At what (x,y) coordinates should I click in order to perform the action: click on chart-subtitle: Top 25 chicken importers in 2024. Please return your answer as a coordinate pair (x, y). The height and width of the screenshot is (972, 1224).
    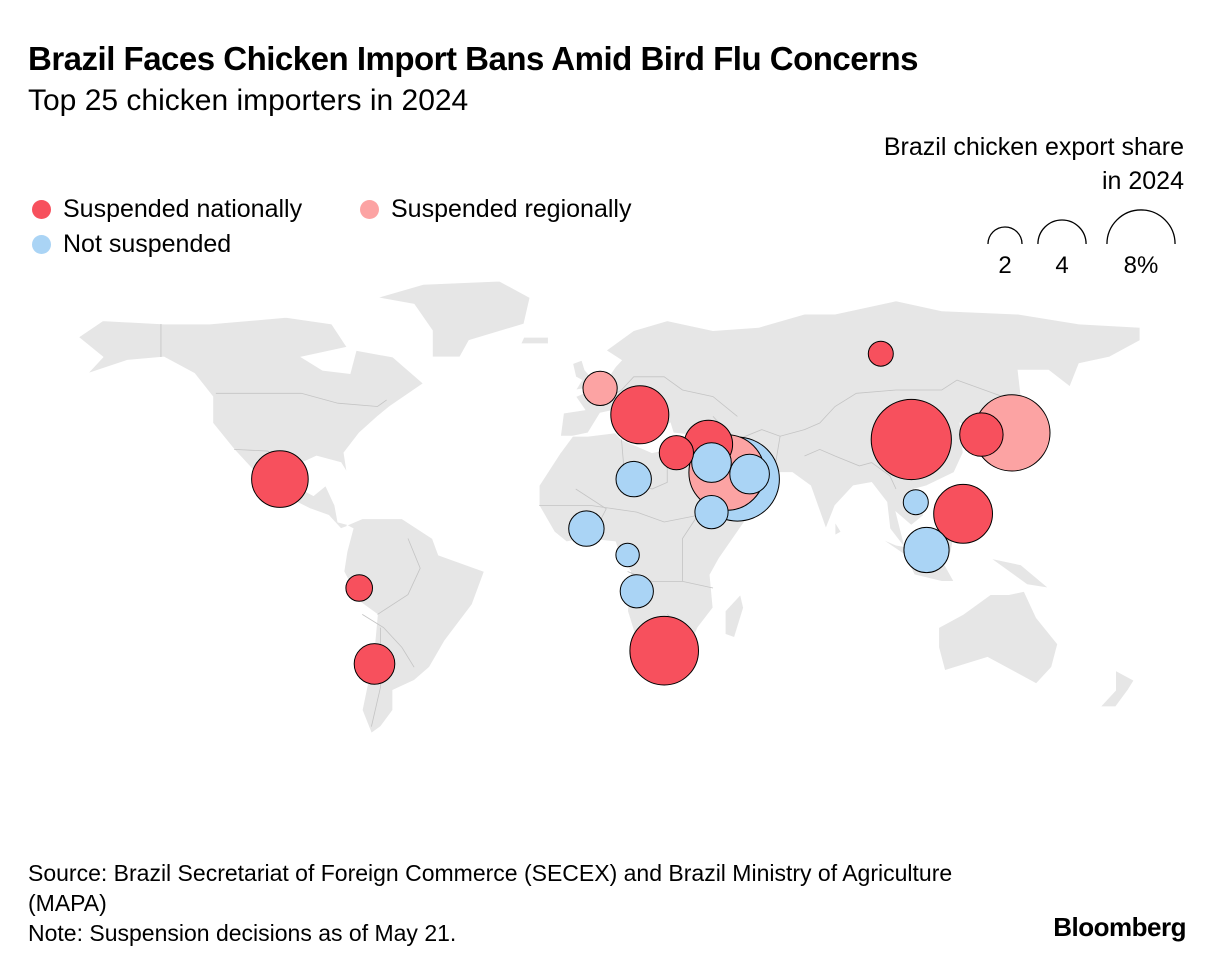
    Looking at the image, I should click on (248, 100).